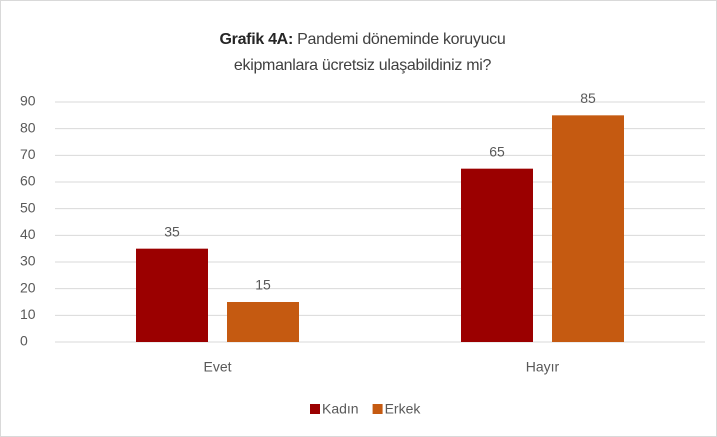 Image resolution: width=717 pixels, height=437 pixels. Describe the element at coordinates (24, 341) in the screenshot. I see `y-tick-label: 0` at that location.